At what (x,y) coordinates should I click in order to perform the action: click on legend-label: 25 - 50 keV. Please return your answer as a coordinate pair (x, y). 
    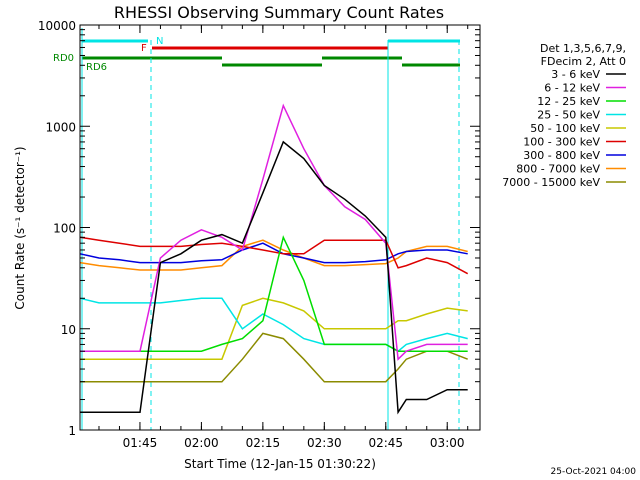
    Looking at the image, I should click on (568, 115).